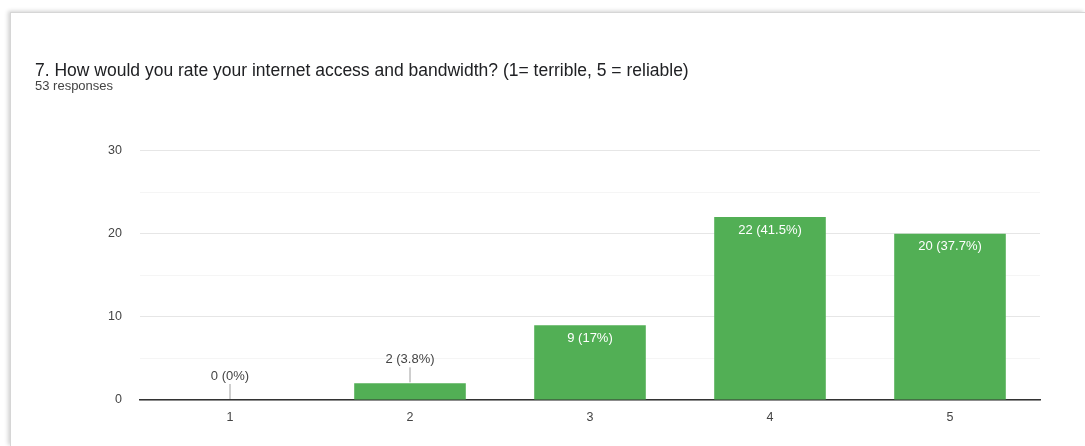 The width and height of the screenshot is (1085, 446). I want to click on data-label: 22 (41.5%), so click(770, 229).